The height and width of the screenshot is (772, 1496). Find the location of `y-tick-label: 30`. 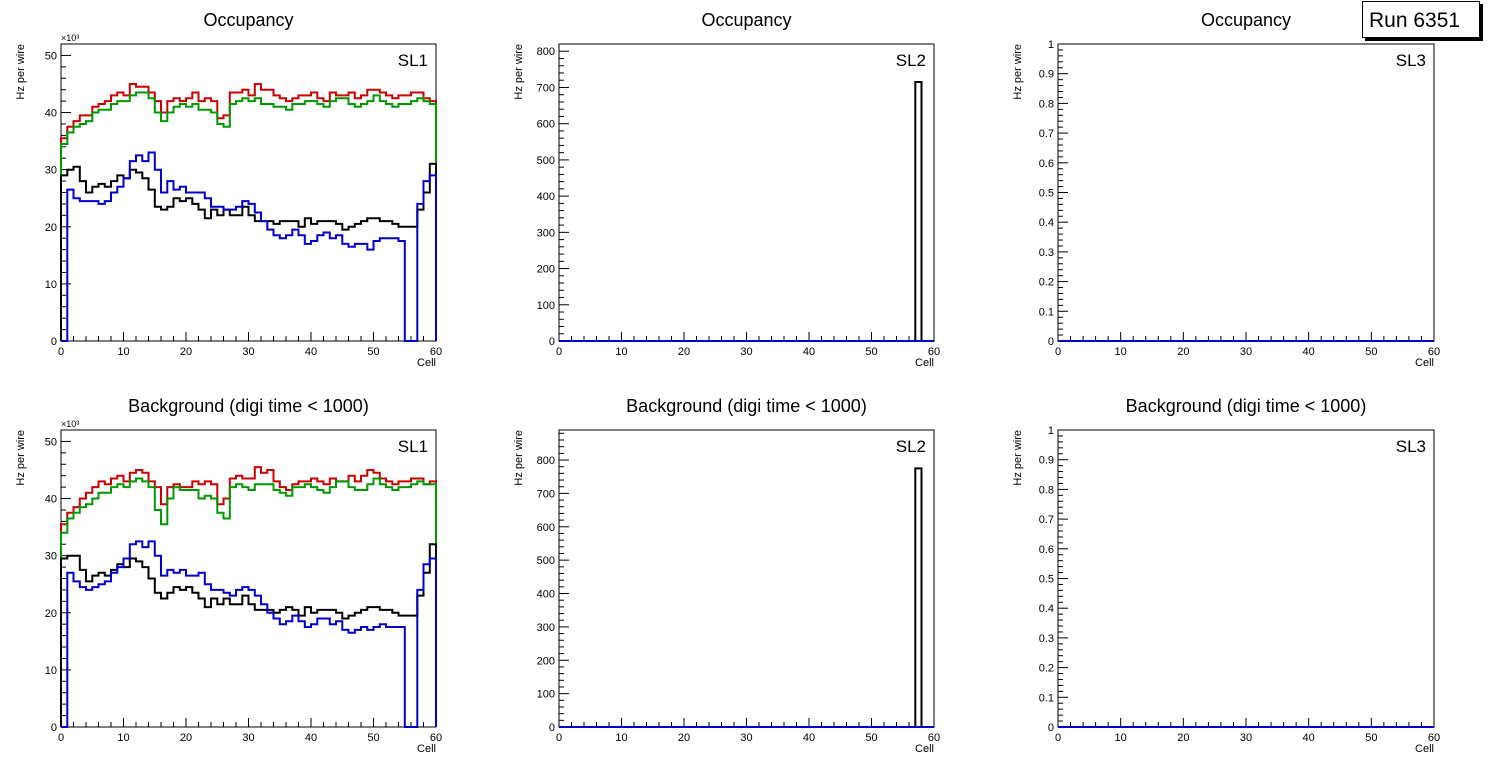

y-tick-label: 30 is located at coordinates (51, 557).